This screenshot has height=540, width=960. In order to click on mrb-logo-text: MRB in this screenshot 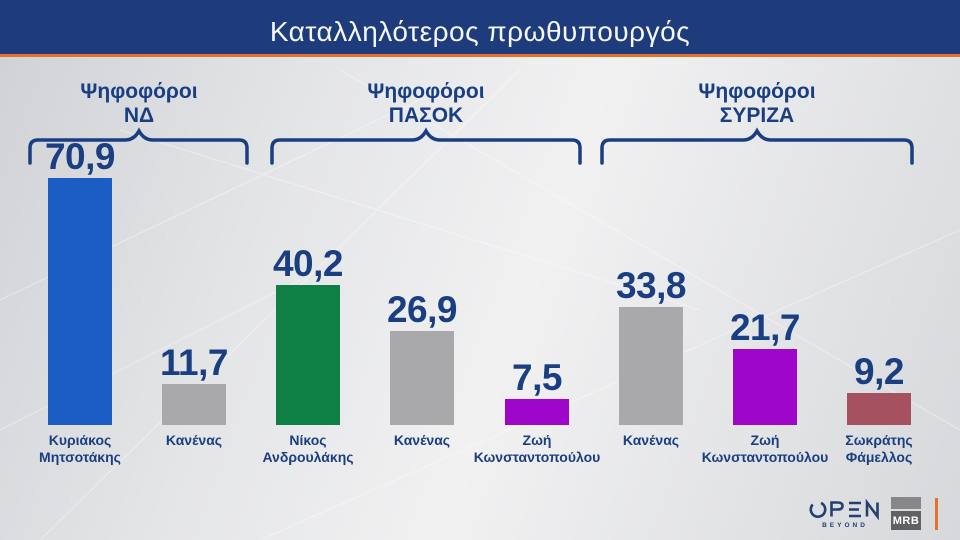, I will do `click(906, 520)`.